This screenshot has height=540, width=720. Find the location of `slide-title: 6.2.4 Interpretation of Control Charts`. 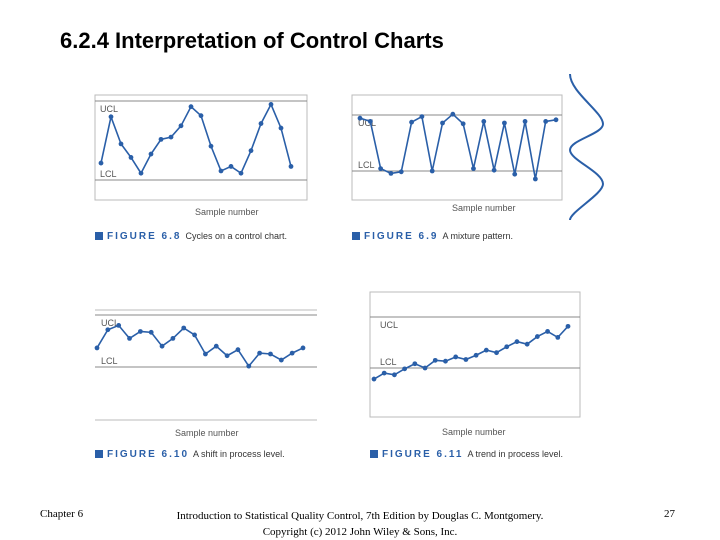

slide-title: 6.2.4 Interpretation of Control Charts is located at coordinates (252, 40).